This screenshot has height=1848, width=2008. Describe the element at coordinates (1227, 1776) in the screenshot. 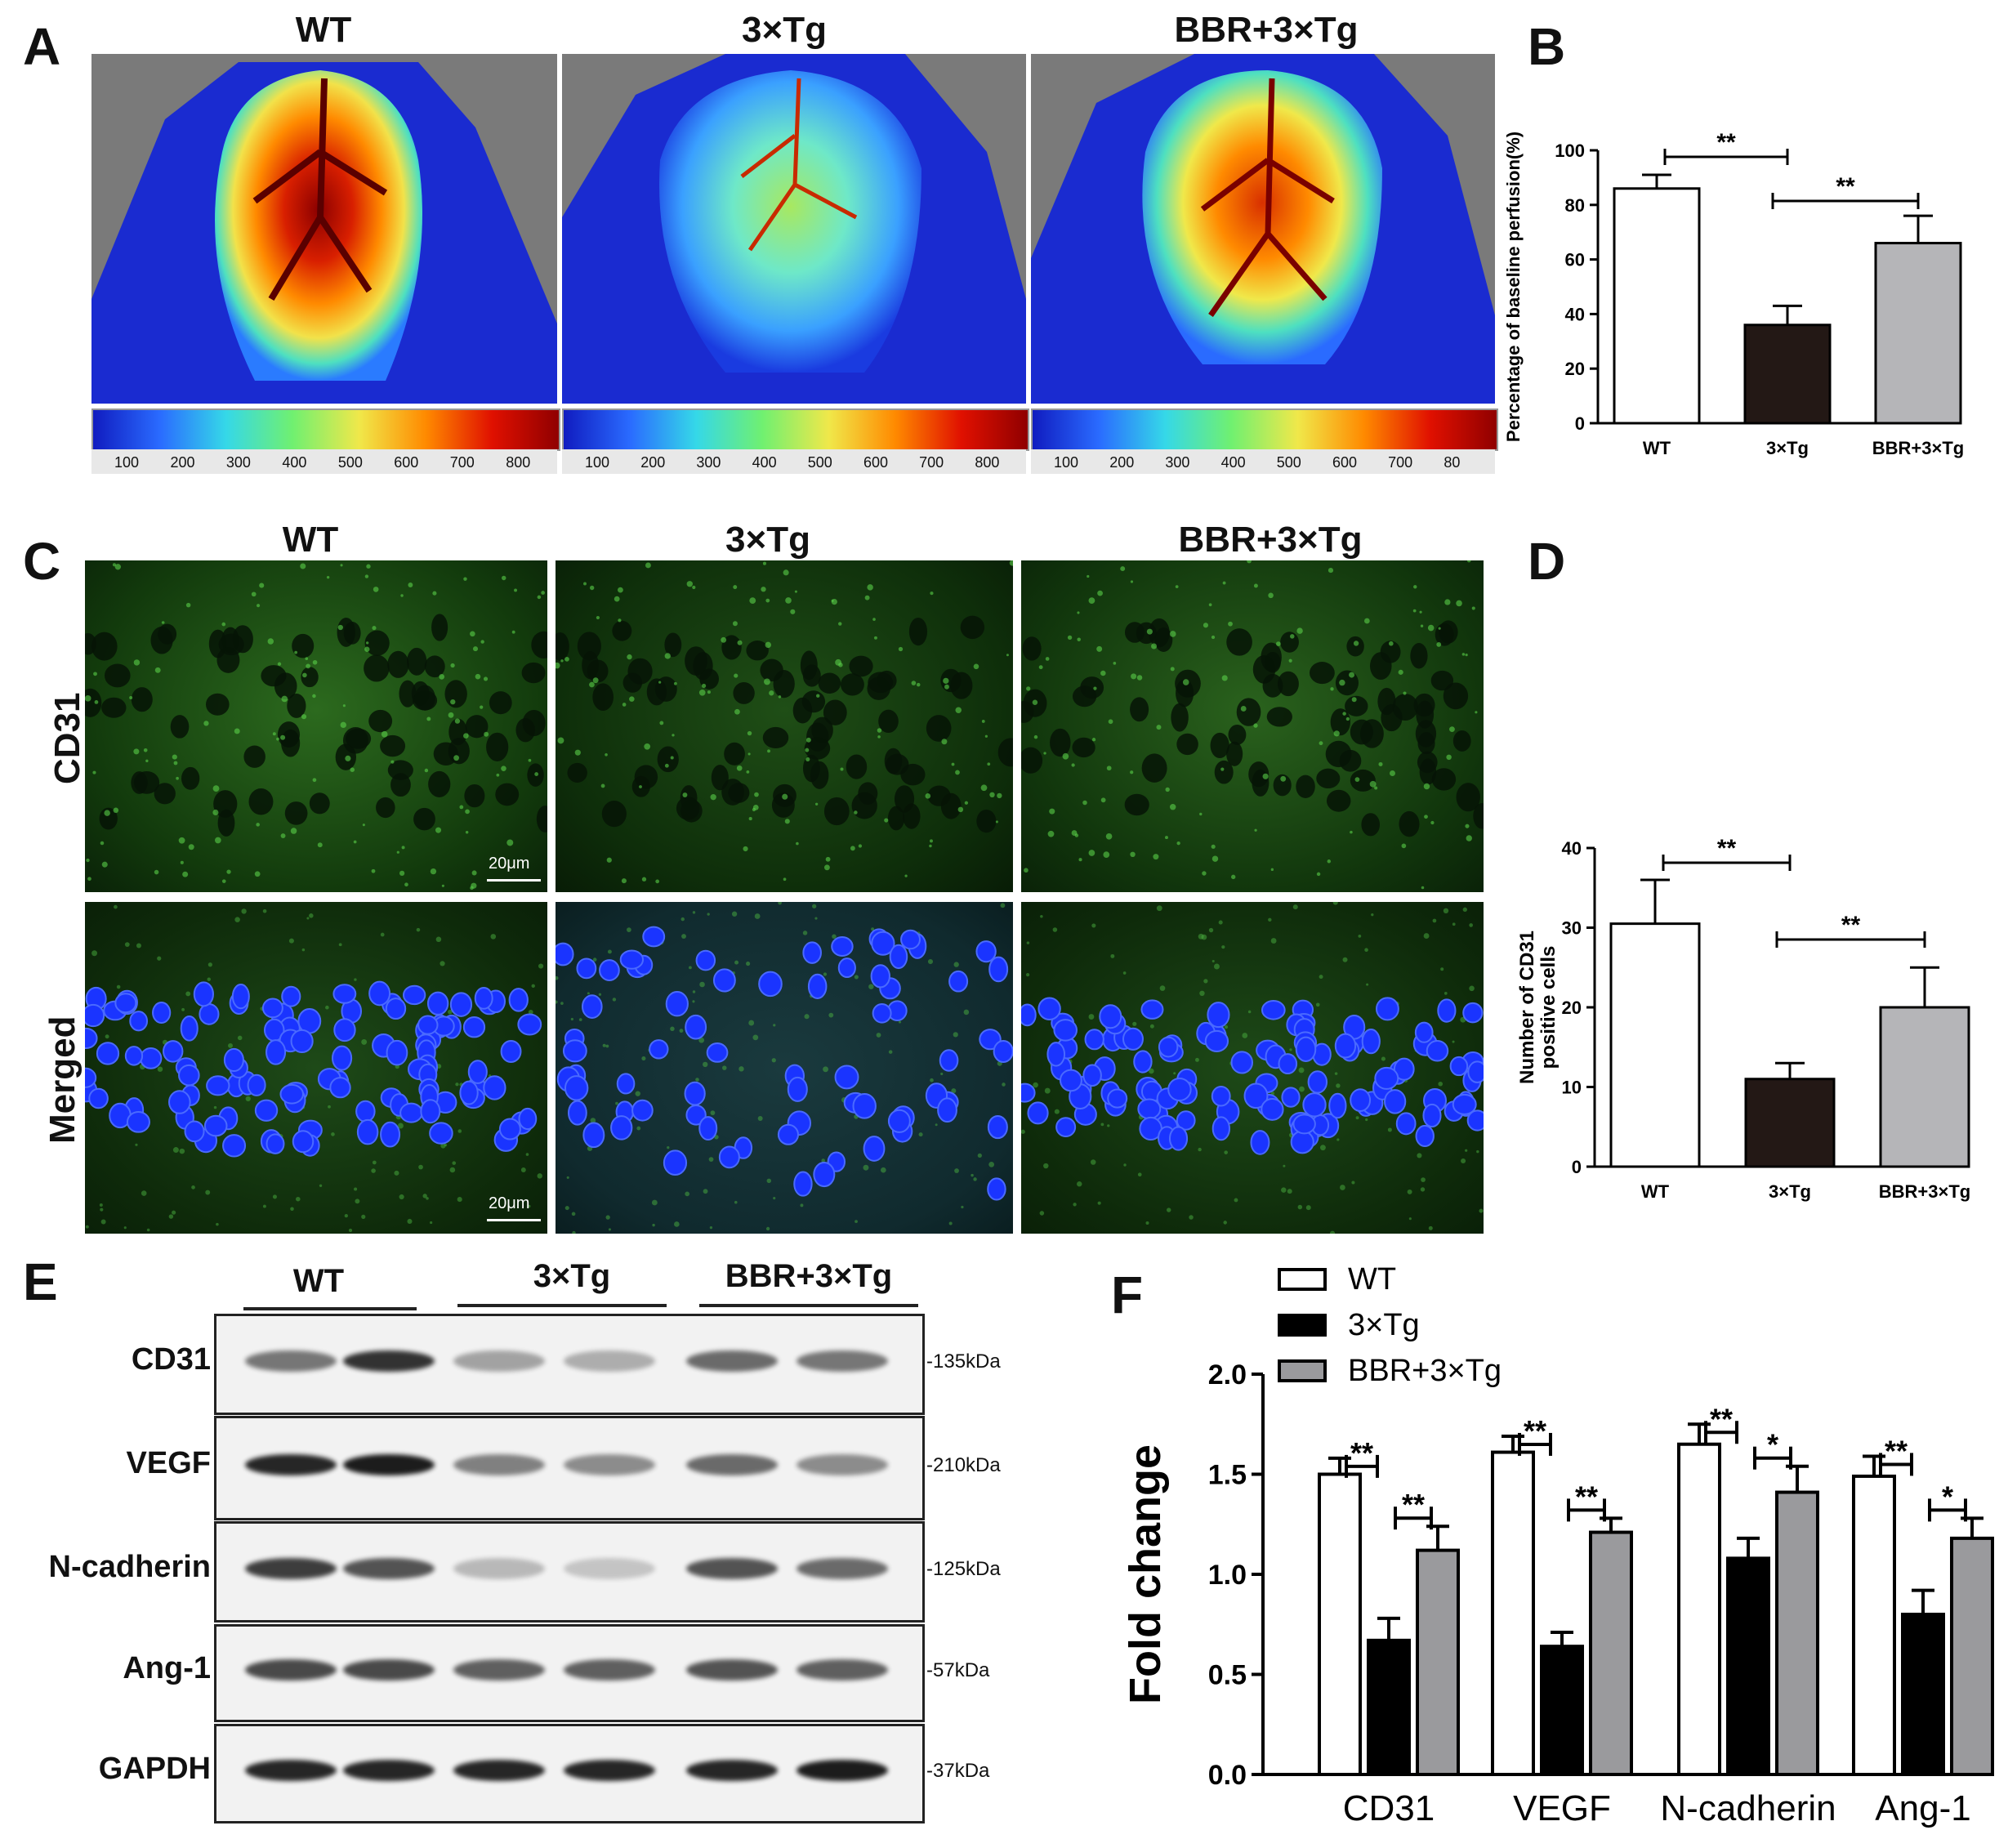

I see `y-tick-label: 0.0` at that location.